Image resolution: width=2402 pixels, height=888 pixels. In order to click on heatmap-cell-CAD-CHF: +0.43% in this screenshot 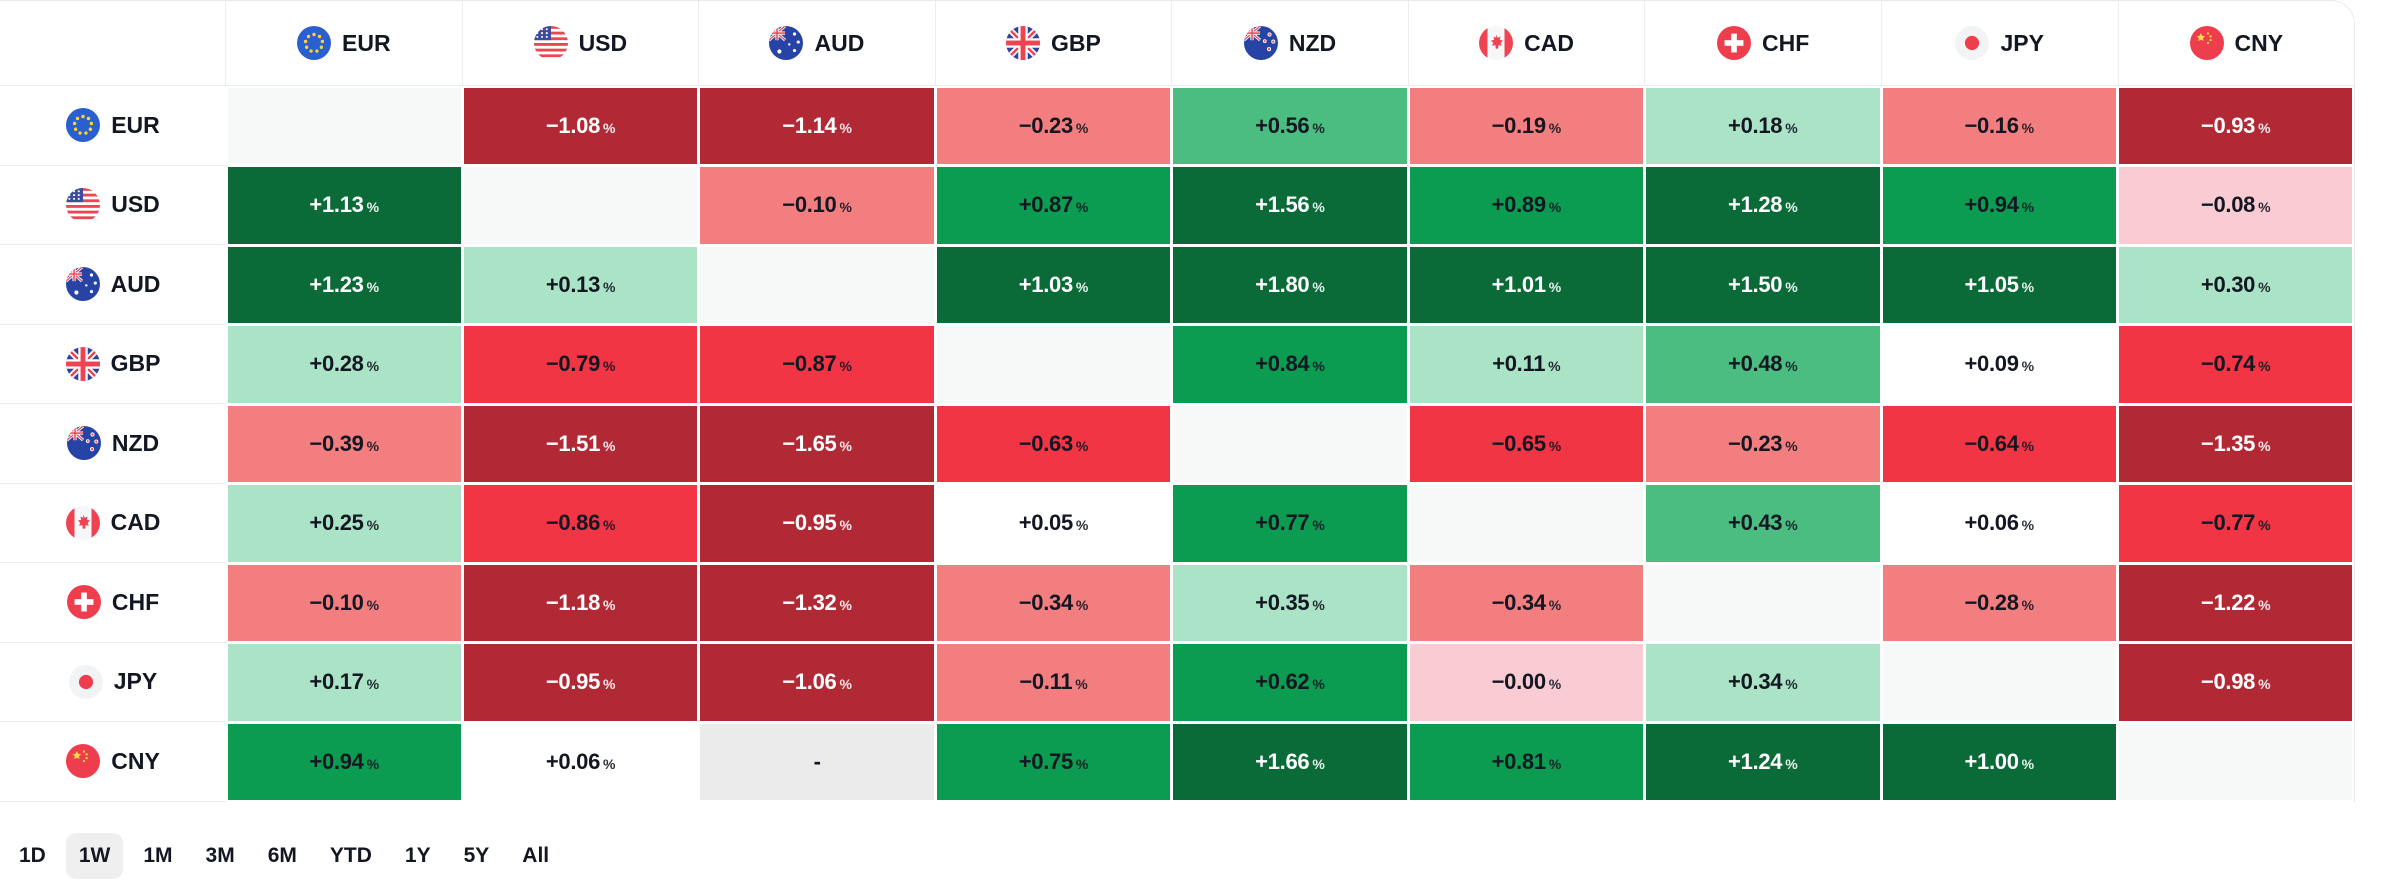, I will do `click(1763, 523)`.